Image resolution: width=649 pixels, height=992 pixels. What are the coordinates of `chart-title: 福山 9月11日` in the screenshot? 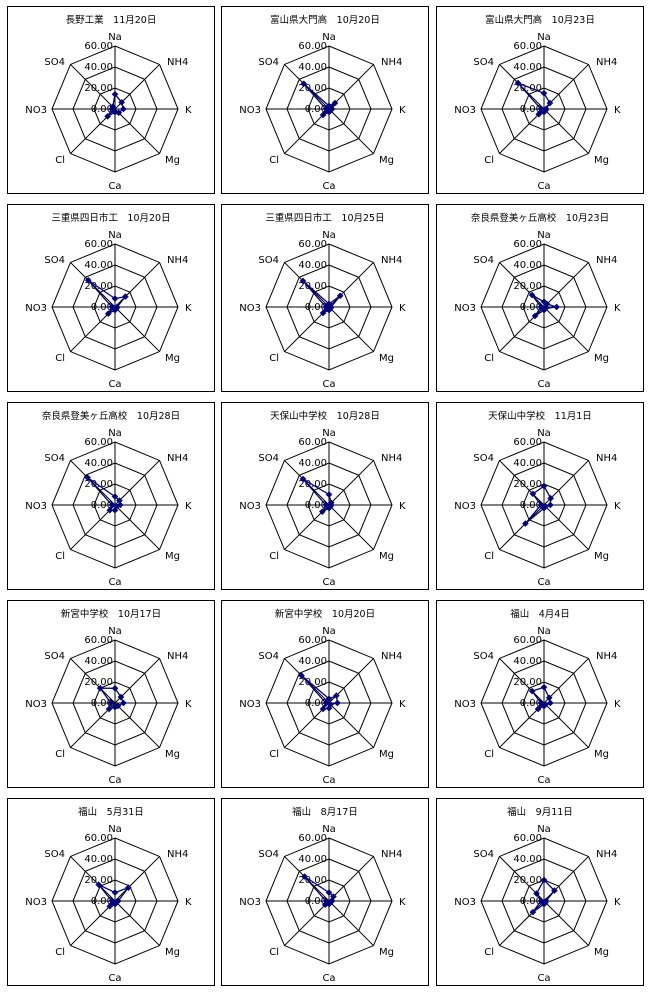 It's located at (540, 812).